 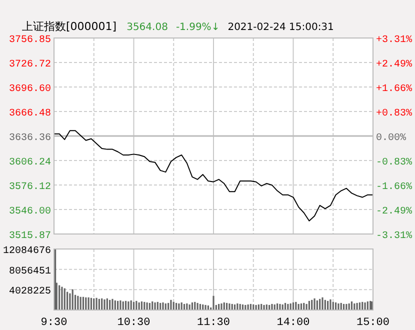 What do you see at coordinates (26, 251) in the screenshot?
I see `y-tick-label: 12084676` at bounding box center [26, 251].